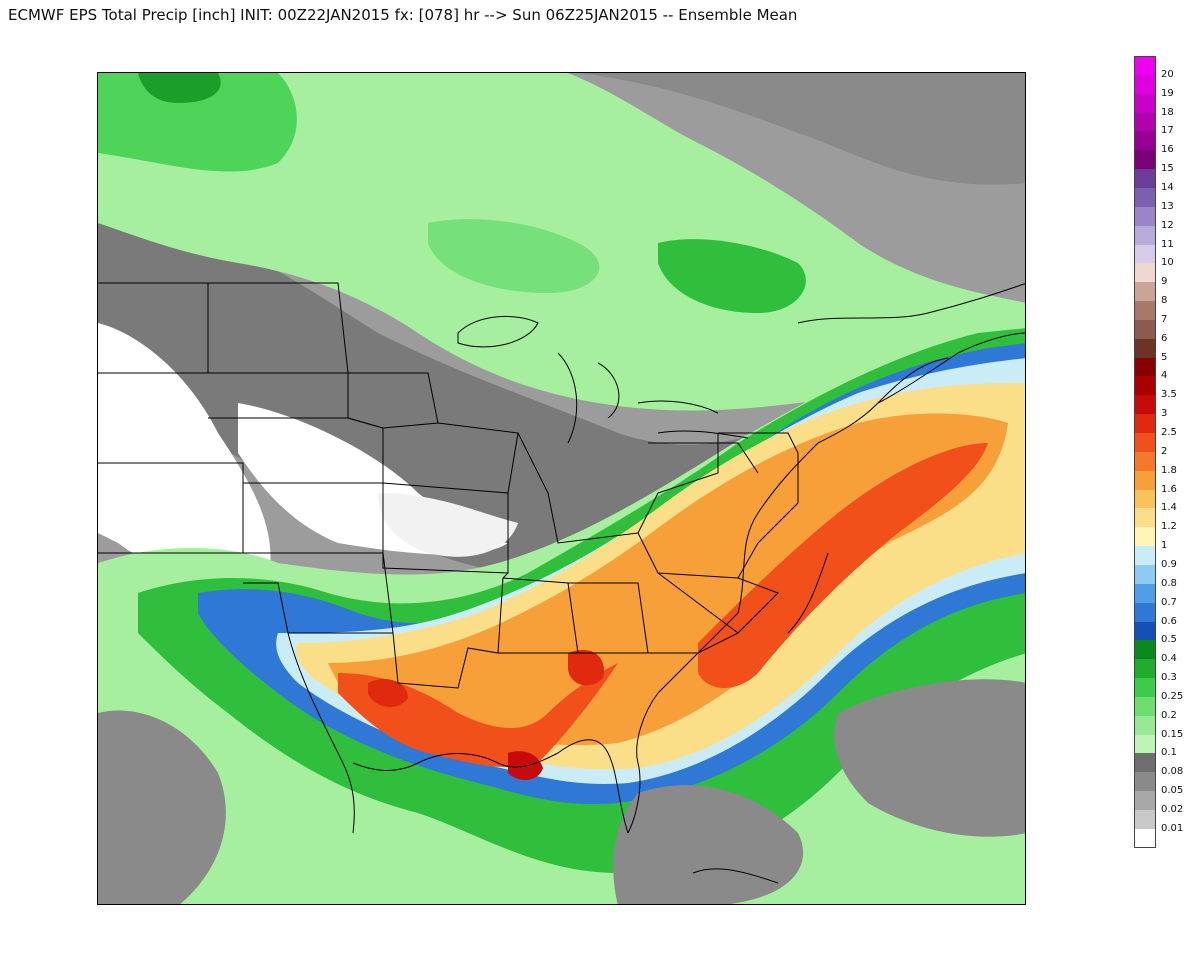 The image size is (1200, 960). I want to click on colorbar-tick-label: 0.08, so click(1172, 772).